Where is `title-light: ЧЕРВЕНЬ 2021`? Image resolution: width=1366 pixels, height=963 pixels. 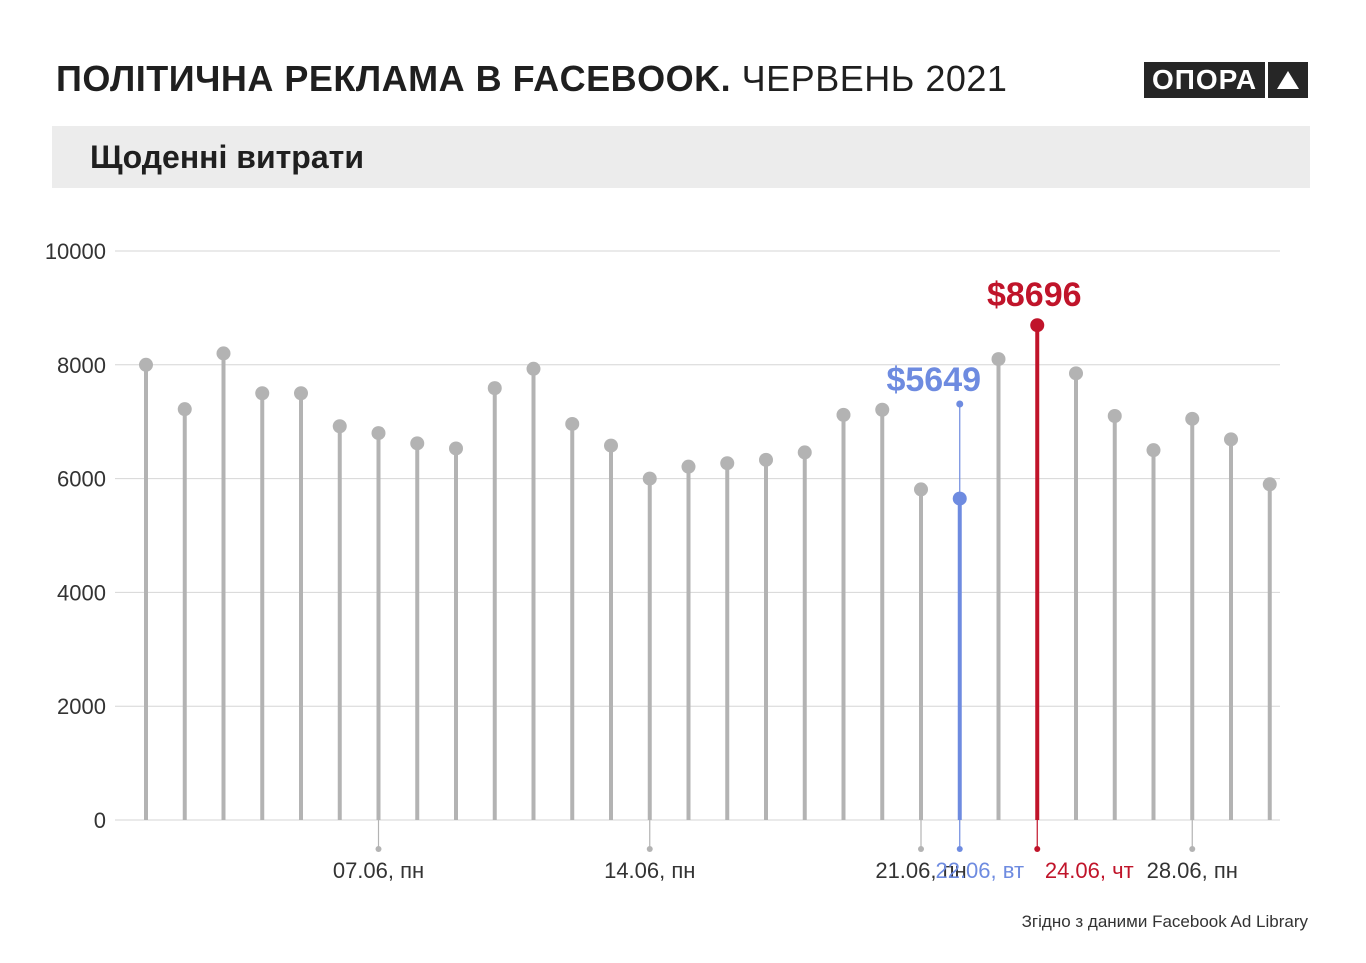
title-light: ЧЕРВЕНЬ 2021 is located at coordinates (874, 78).